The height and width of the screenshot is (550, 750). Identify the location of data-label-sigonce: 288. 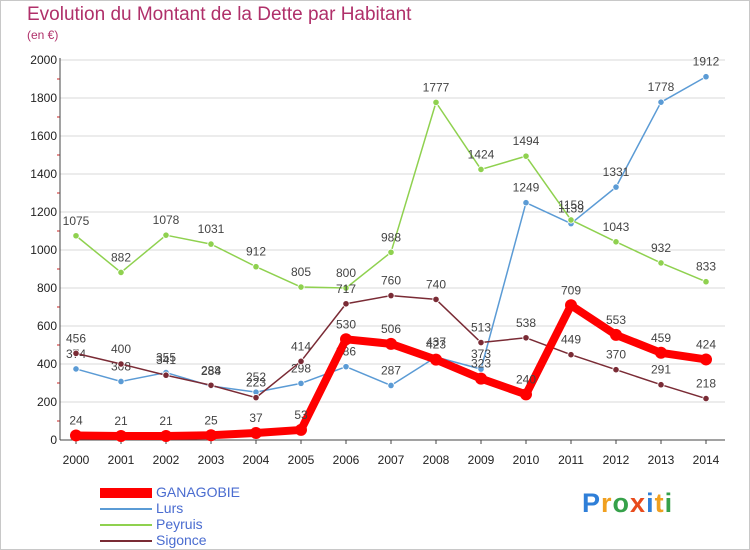
(211, 370).